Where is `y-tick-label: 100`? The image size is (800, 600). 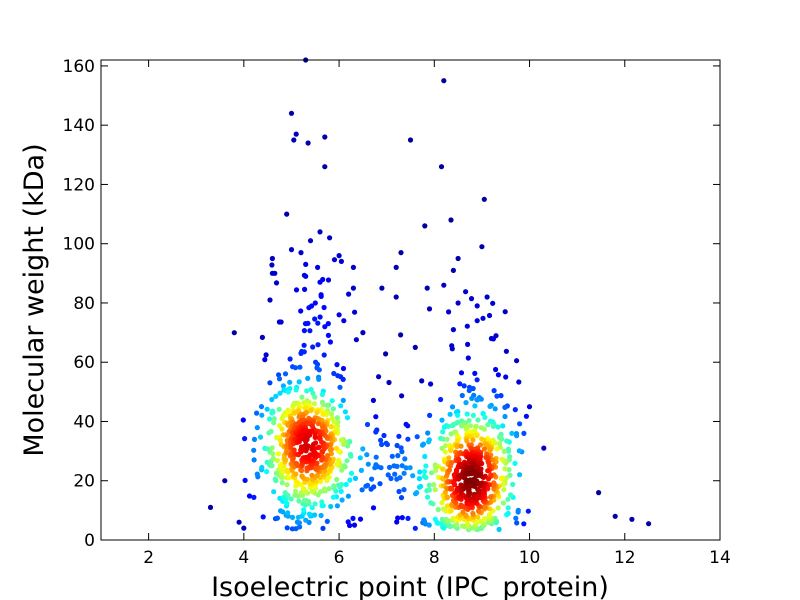
y-tick-label: 100 is located at coordinates (79, 245).